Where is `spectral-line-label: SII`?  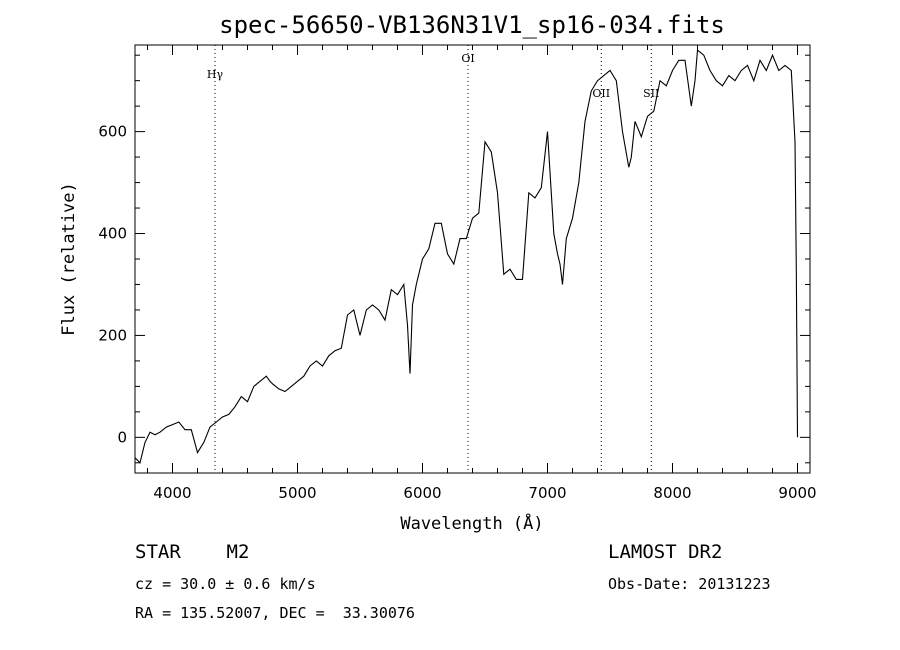 spectral-line-label: SII is located at coordinates (651, 93).